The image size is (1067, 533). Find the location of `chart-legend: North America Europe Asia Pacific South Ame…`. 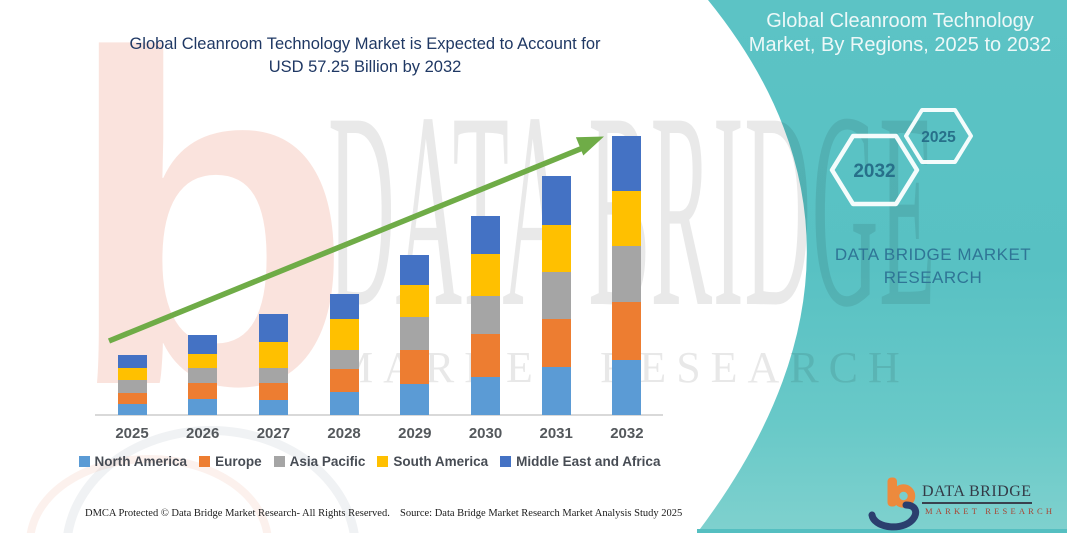

chart-legend: North America Europe Asia Pacific South Ame… is located at coordinates (369, 461).